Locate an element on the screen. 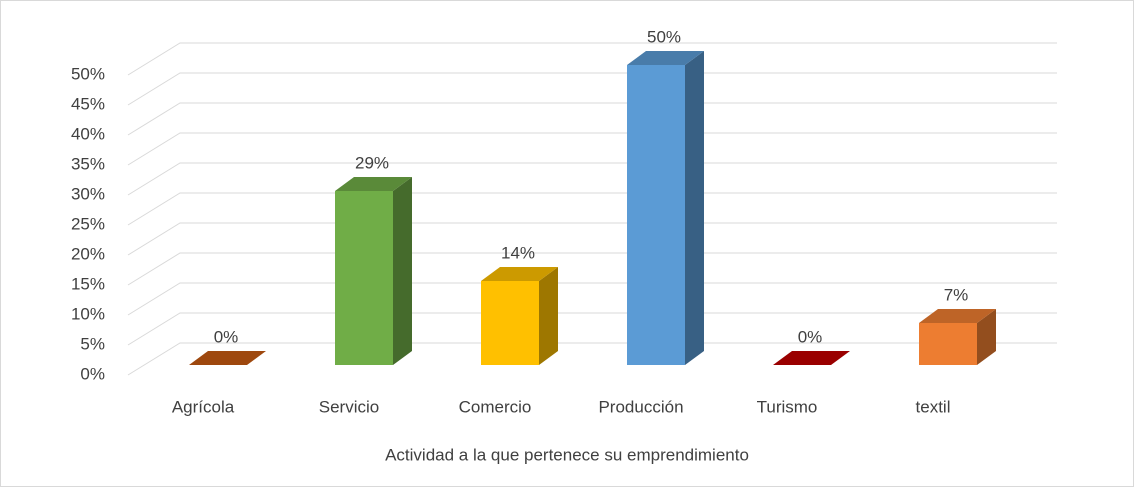  y-tick-label: 35% is located at coordinates (88, 163).